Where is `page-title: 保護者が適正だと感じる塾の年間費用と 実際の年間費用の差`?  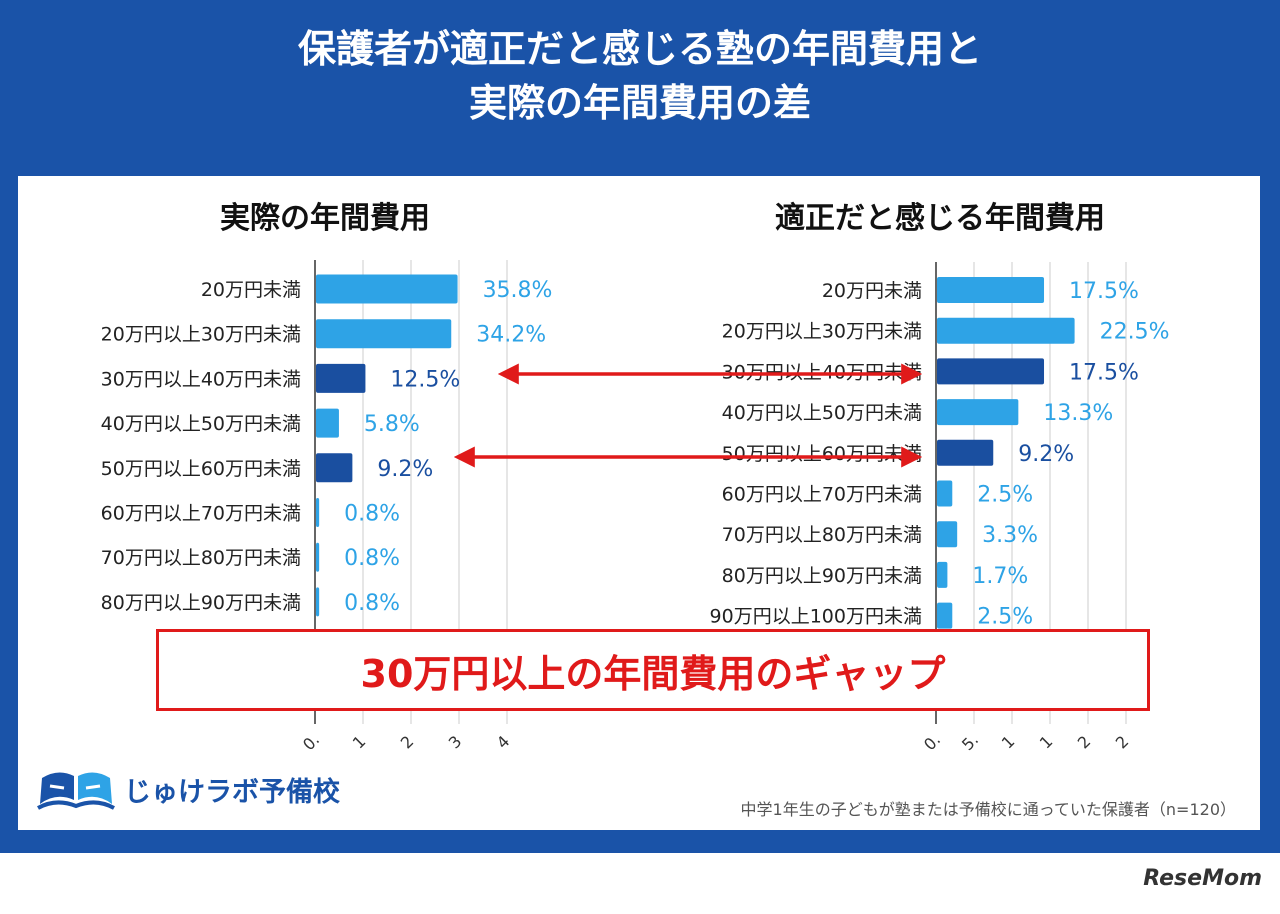
page-title: 保護者が適正だと感じる塾の年間費用と 実際の年間費用の差 is located at coordinates (640, 76).